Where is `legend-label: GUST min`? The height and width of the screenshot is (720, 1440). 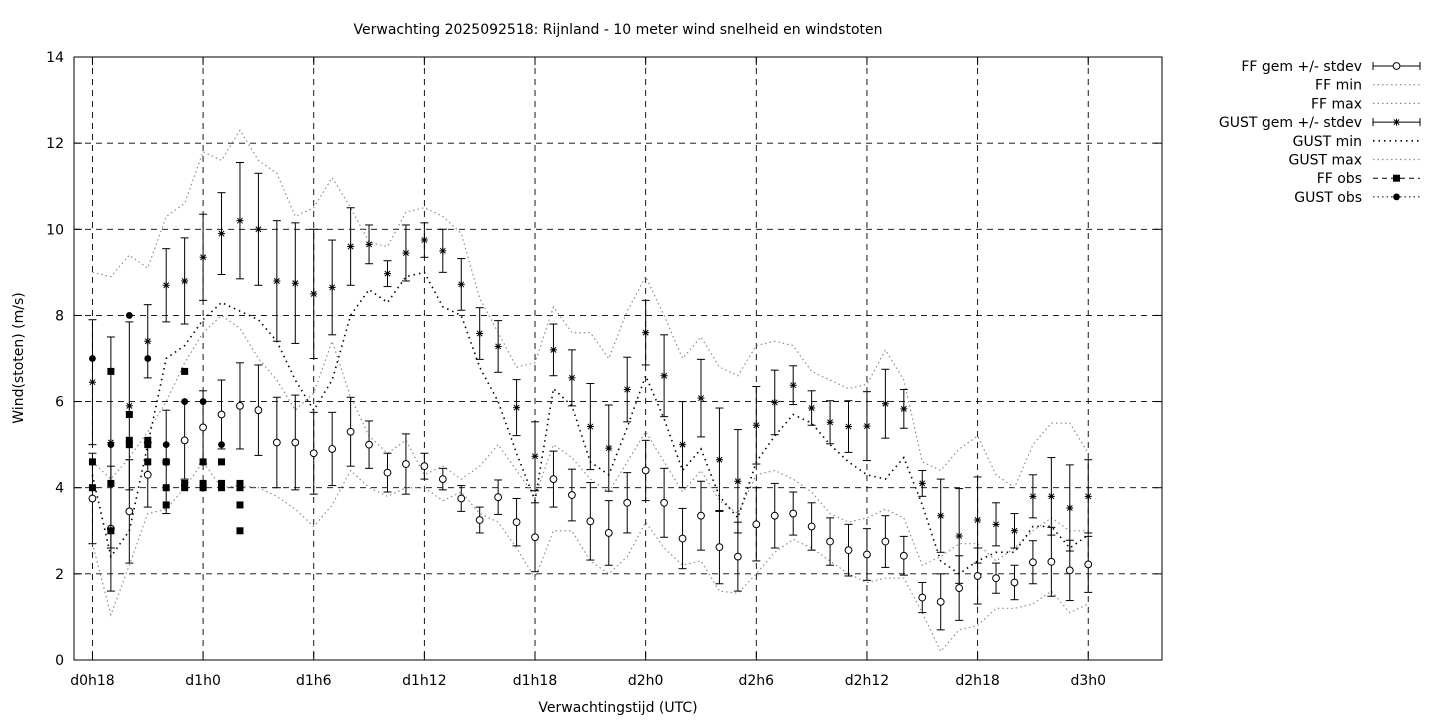
legend-label: GUST min is located at coordinates (1327, 142).